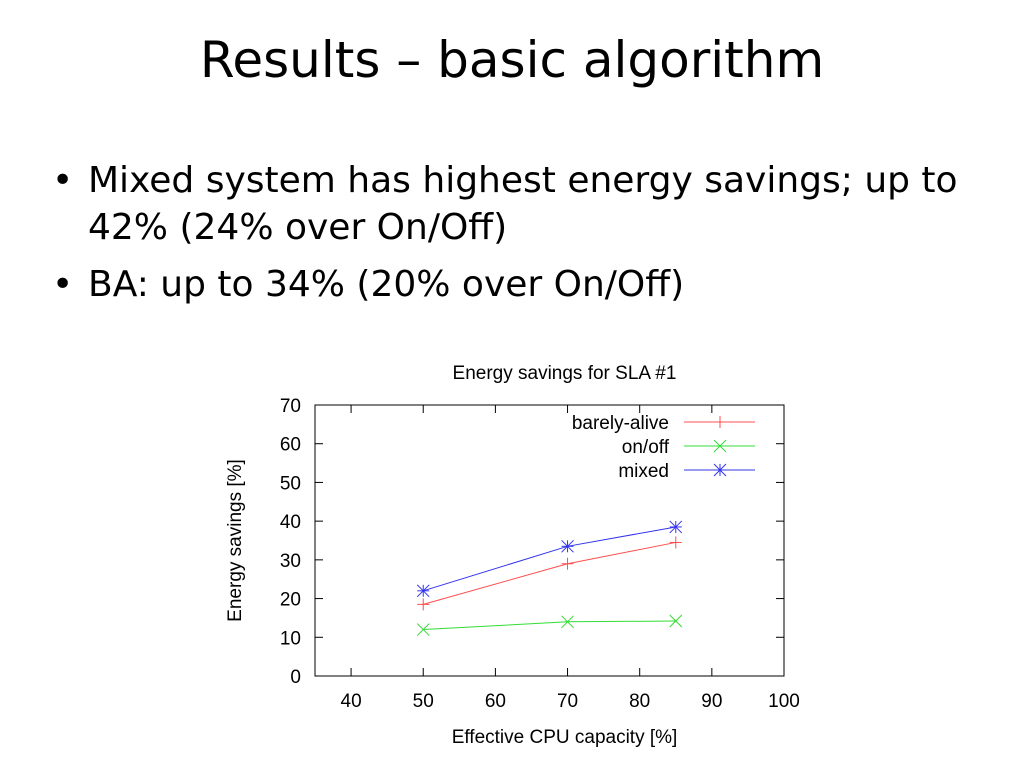  Describe the element at coordinates (351, 701) in the screenshot. I see `x-tick-label: 40` at that location.